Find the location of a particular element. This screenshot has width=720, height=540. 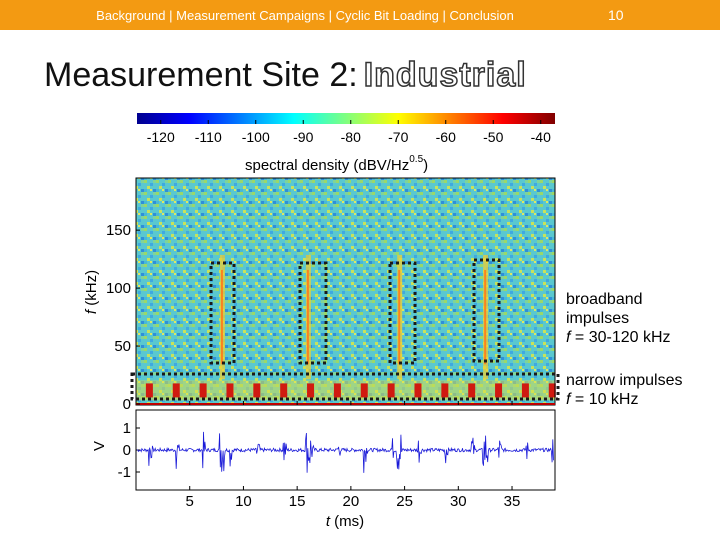

signal-y-ticks: 1 0 -1 is located at coordinates (129, 450).